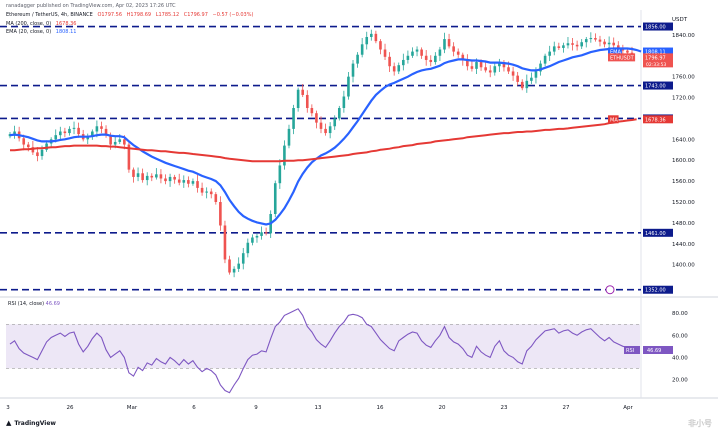  I want to click on price-tag-countdown: 02:33:53, so click(656, 65).